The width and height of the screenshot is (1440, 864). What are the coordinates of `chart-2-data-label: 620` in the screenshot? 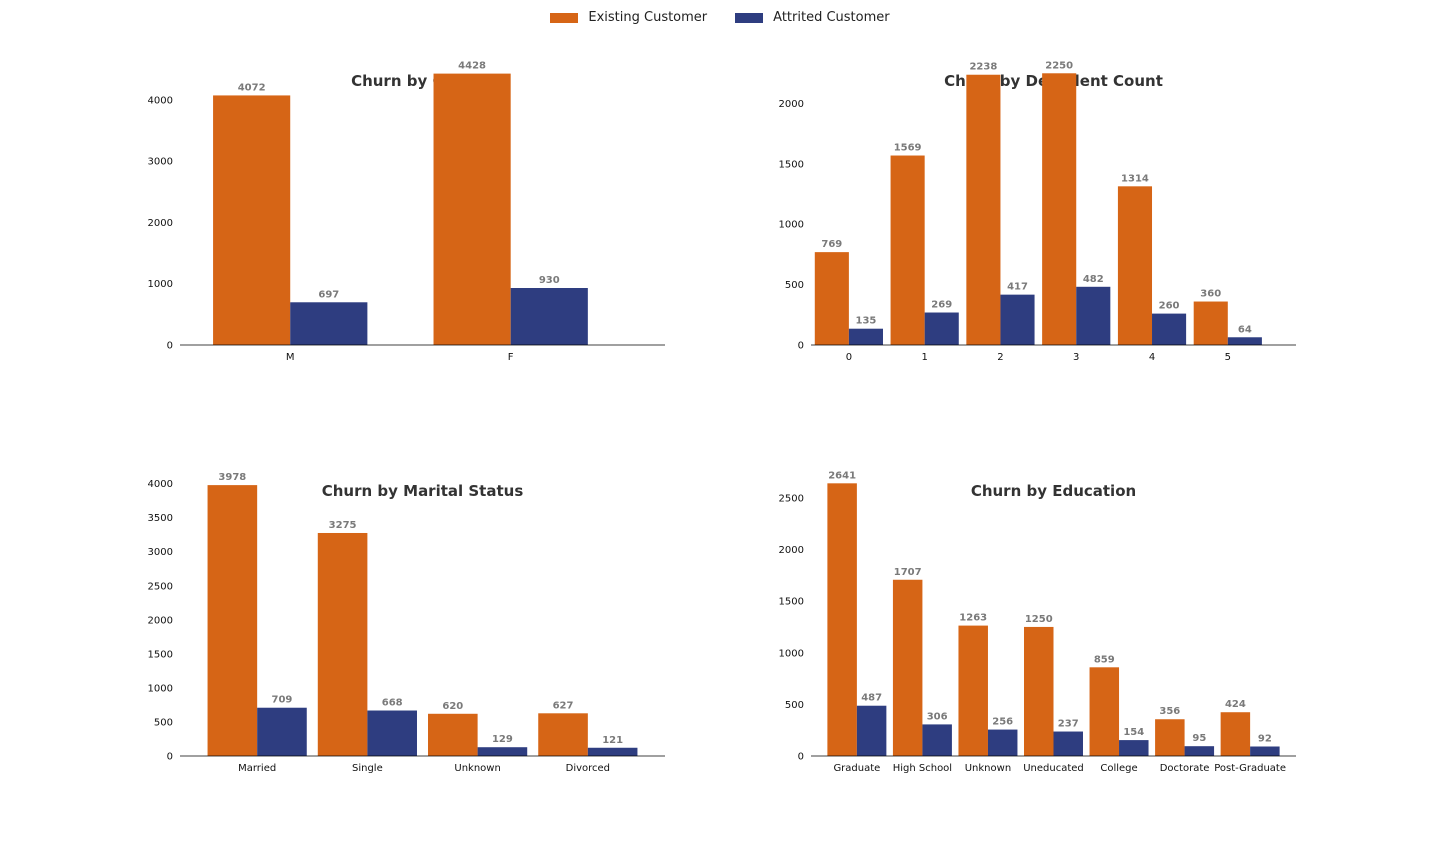 It's located at (452, 706).